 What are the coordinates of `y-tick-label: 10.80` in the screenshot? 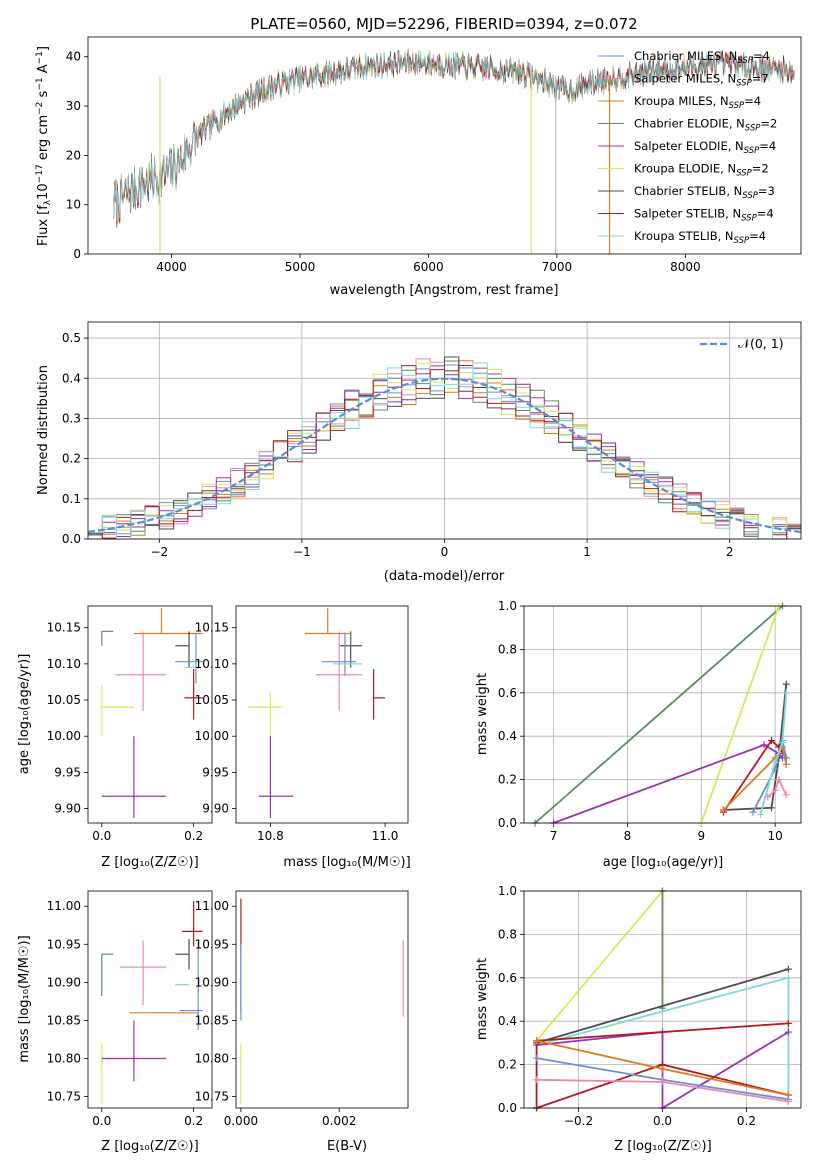 It's located at (64, 1059).